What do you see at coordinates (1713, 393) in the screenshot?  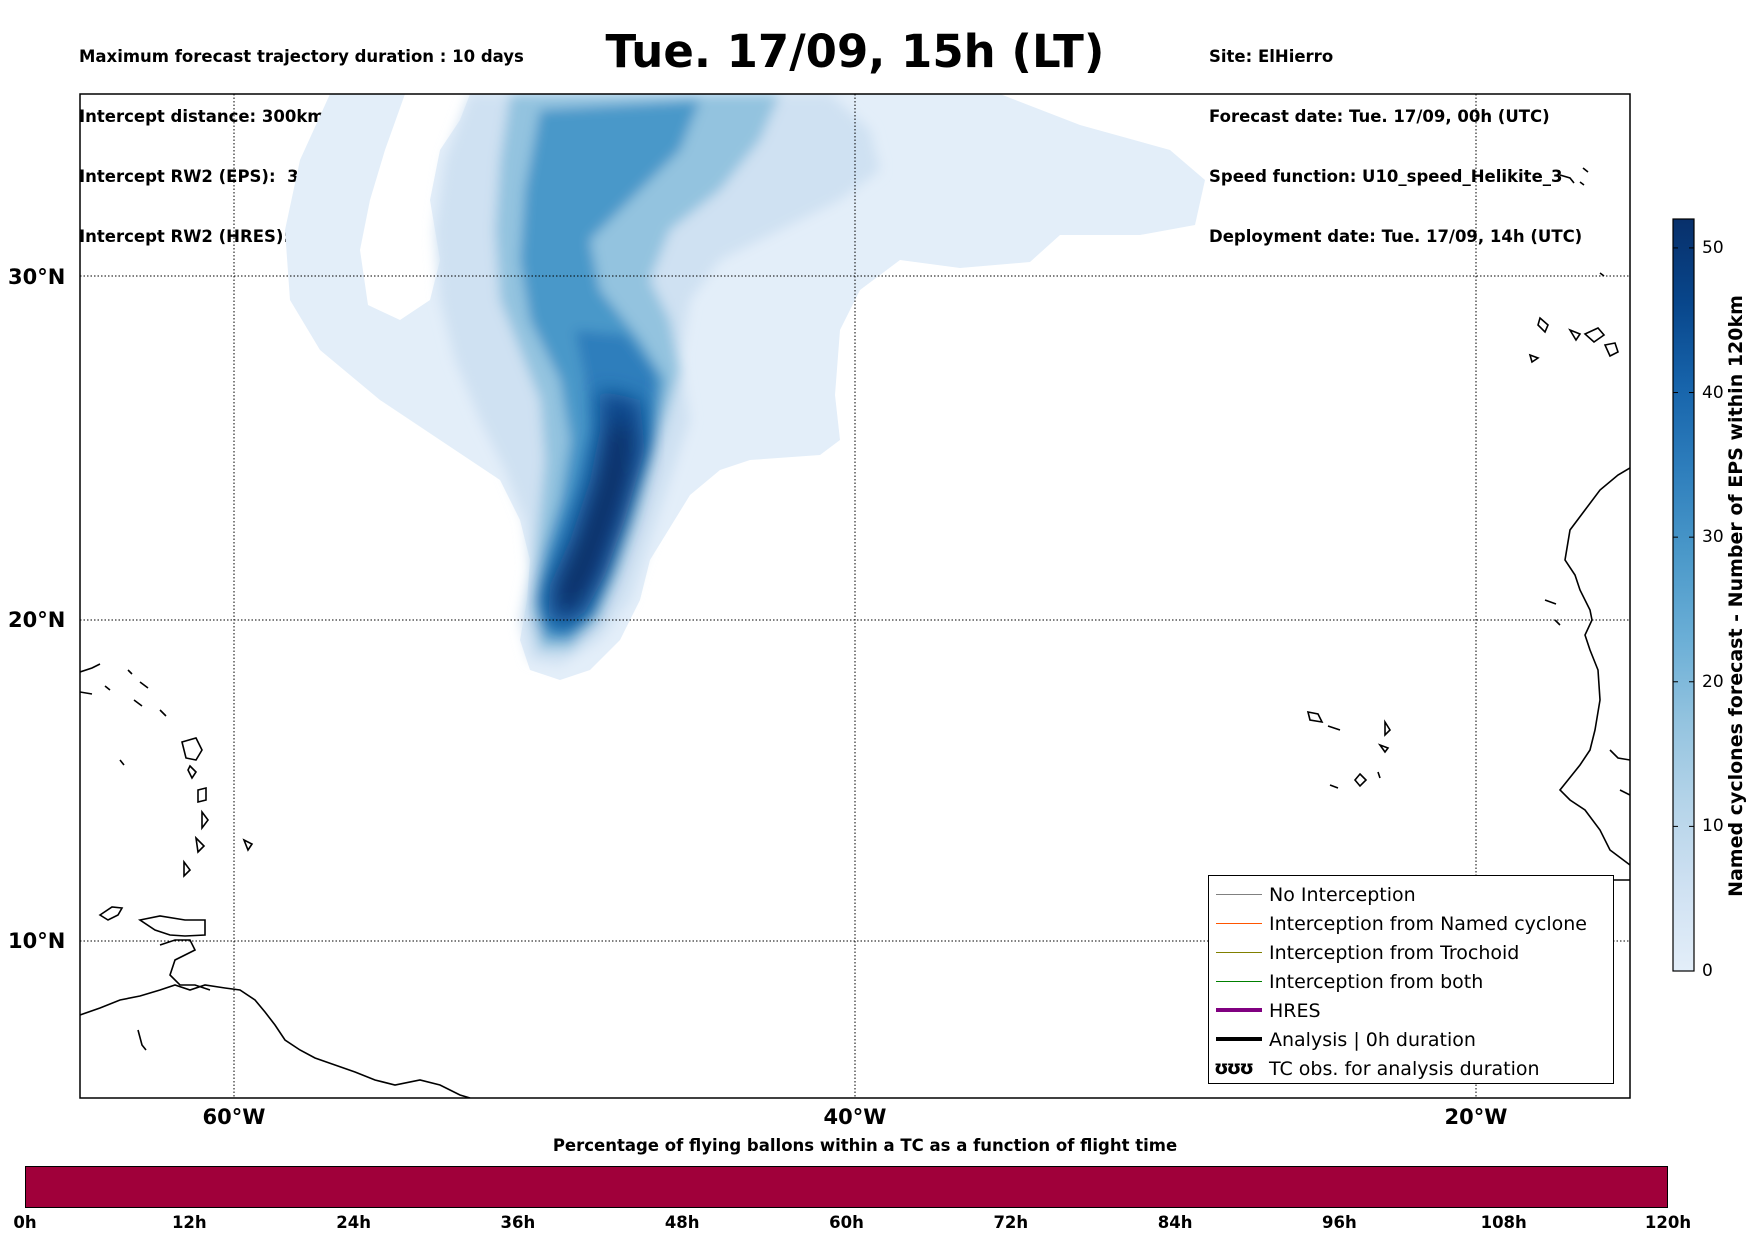 I see `colorbar-tick-label: 40` at bounding box center [1713, 393].